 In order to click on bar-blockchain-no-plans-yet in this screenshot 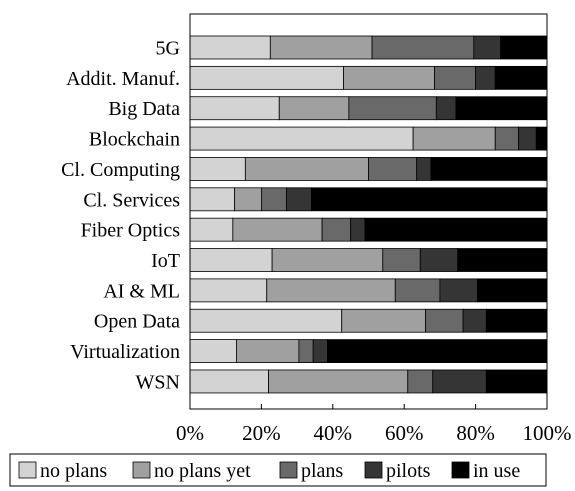, I will do `click(454, 138)`.